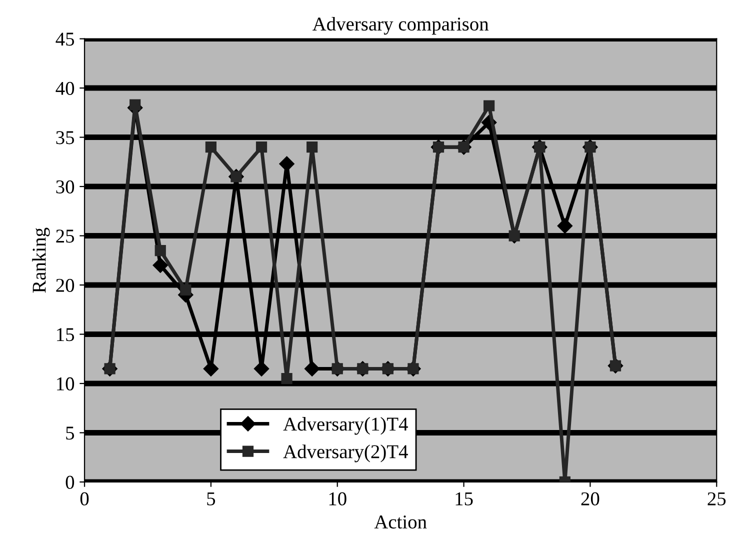 The width and height of the screenshot is (735, 554). Describe the element at coordinates (65, 88) in the screenshot. I see `y-tick-label: 40` at that location.